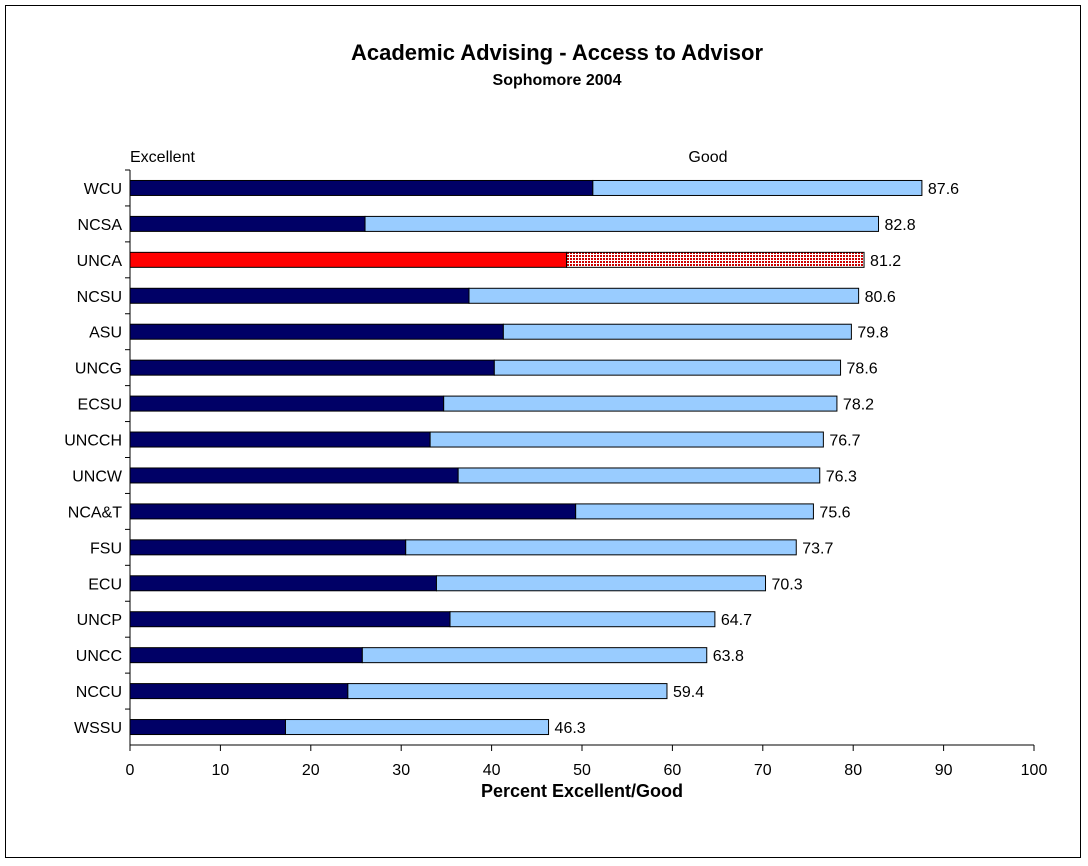 Image resolution: width=1088 pixels, height=866 pixels. What do you see at coordinates (105, 584) in the screenshot?
I see `category-label-ecu: ECU` at bounding box center [105, 584].